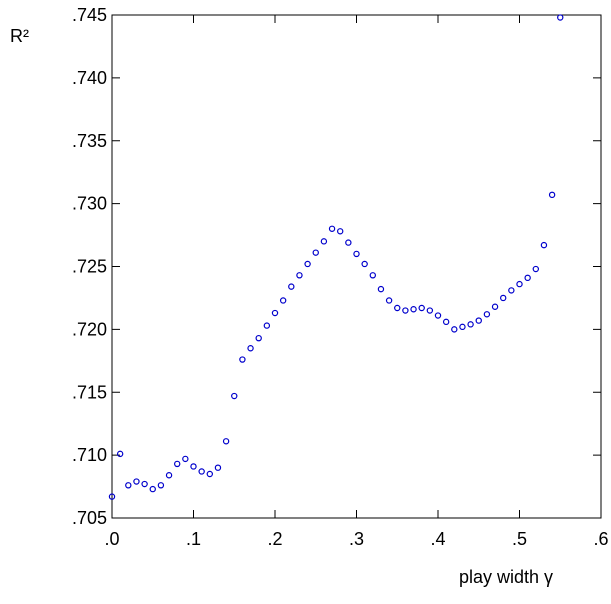 This screenshot has height=604, width=611. Describe the element at coordinates (356, 539) in the screenshot. I see `x-tick-label: .3` at that location.